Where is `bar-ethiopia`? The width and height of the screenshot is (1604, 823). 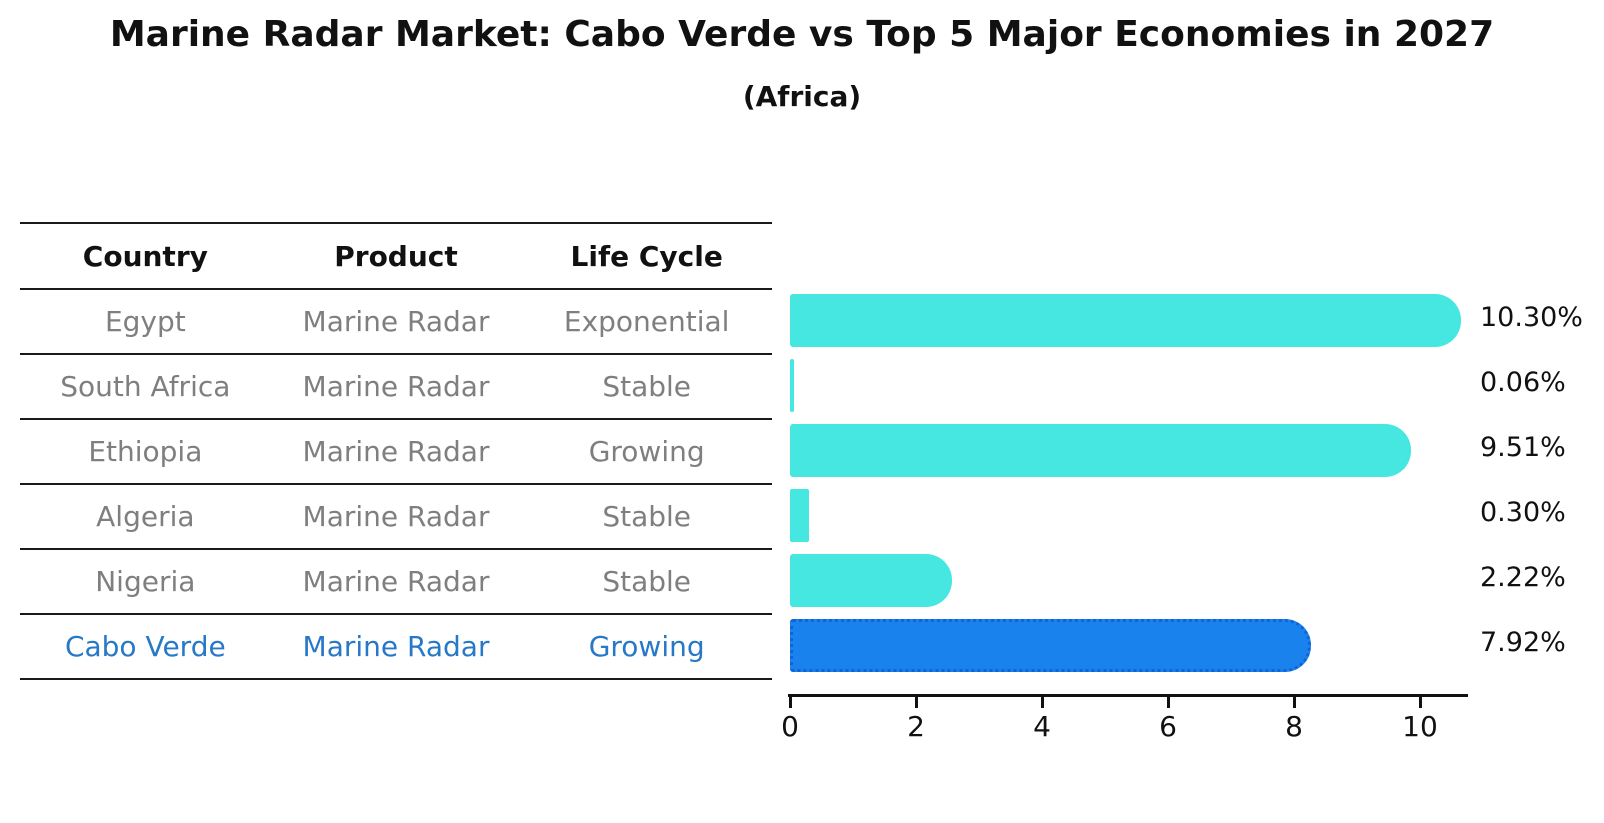 bar-ethiopia is located at coordinates (1101, 450).